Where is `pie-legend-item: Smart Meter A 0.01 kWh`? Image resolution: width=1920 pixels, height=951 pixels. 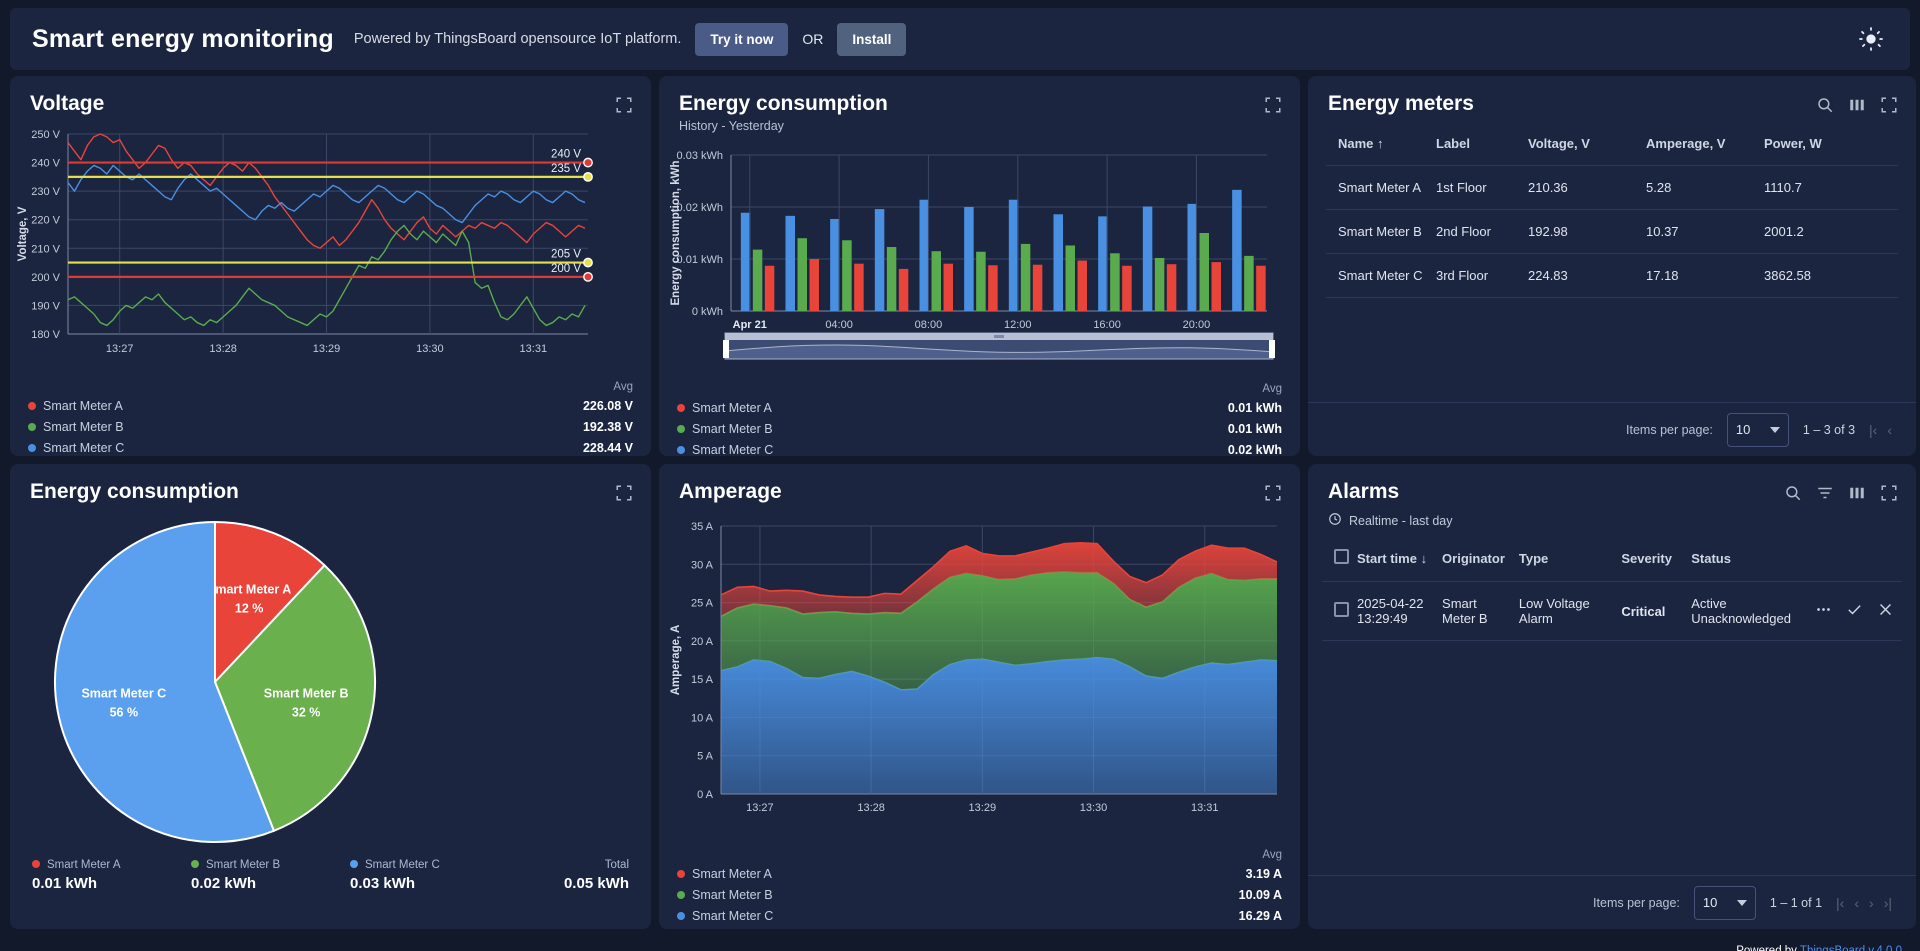 pie-legend-item: Smart Meter A 0.01 kWh is located at coordinates (111, 875).